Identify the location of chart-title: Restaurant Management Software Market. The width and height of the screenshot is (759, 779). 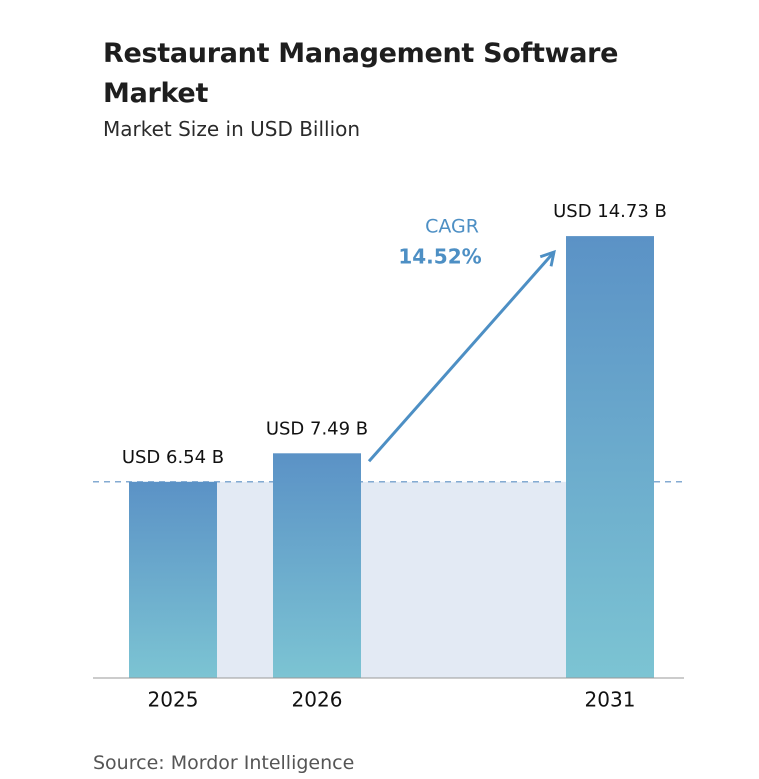
(361, 73).